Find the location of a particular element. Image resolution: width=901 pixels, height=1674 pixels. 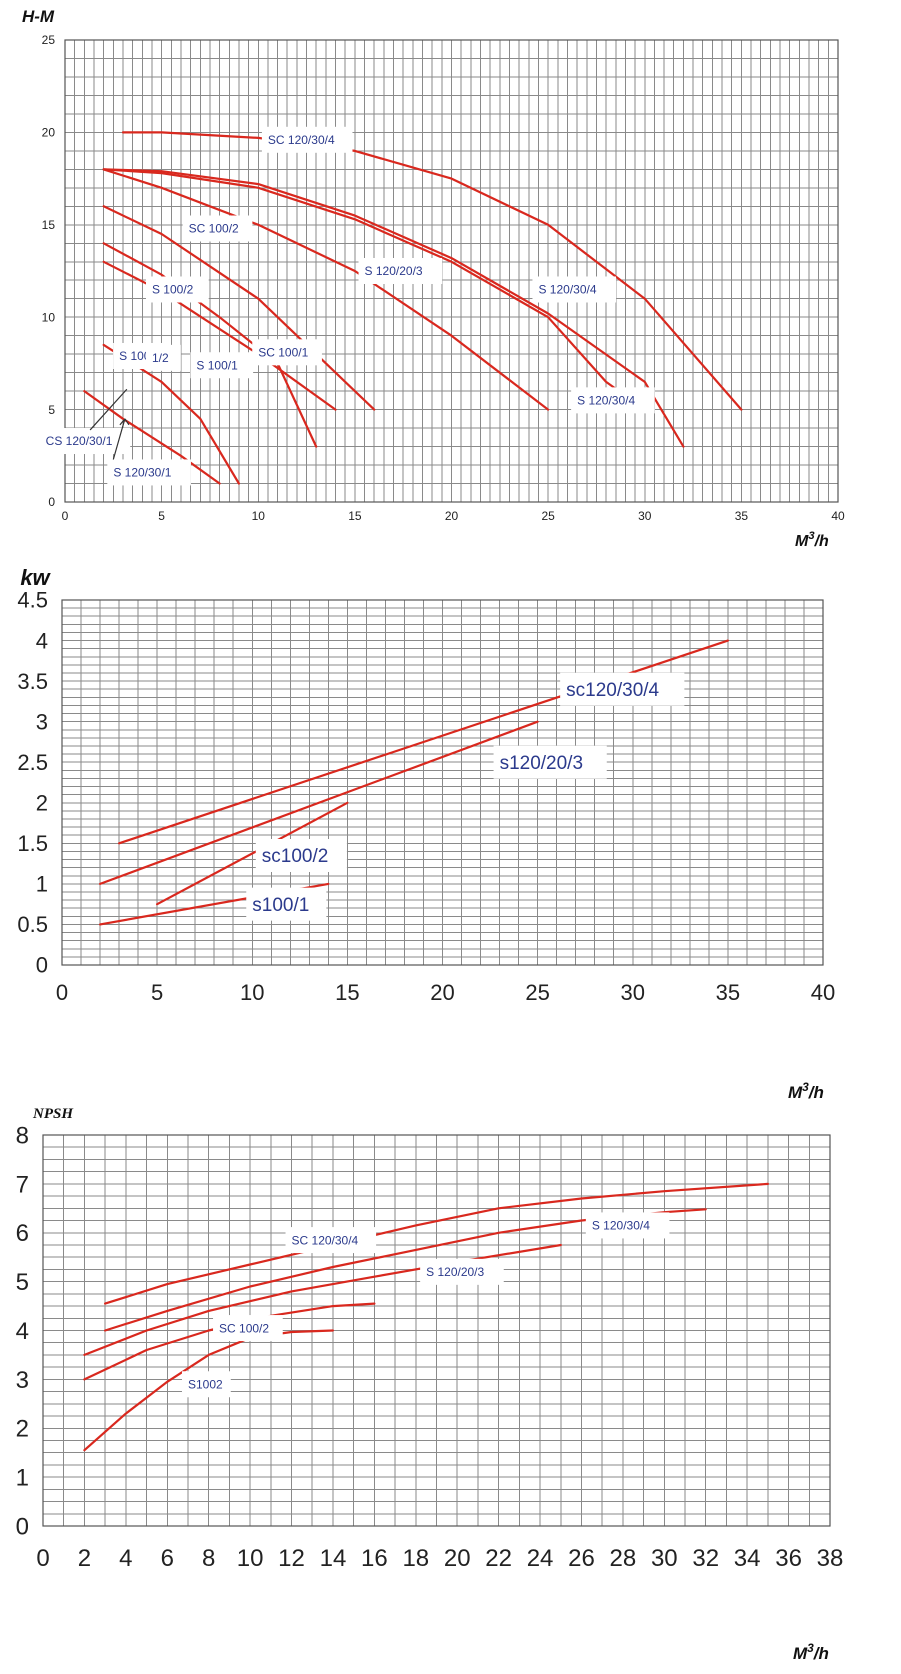

y-tick-label: 25 is located at coordinates (49, 40).